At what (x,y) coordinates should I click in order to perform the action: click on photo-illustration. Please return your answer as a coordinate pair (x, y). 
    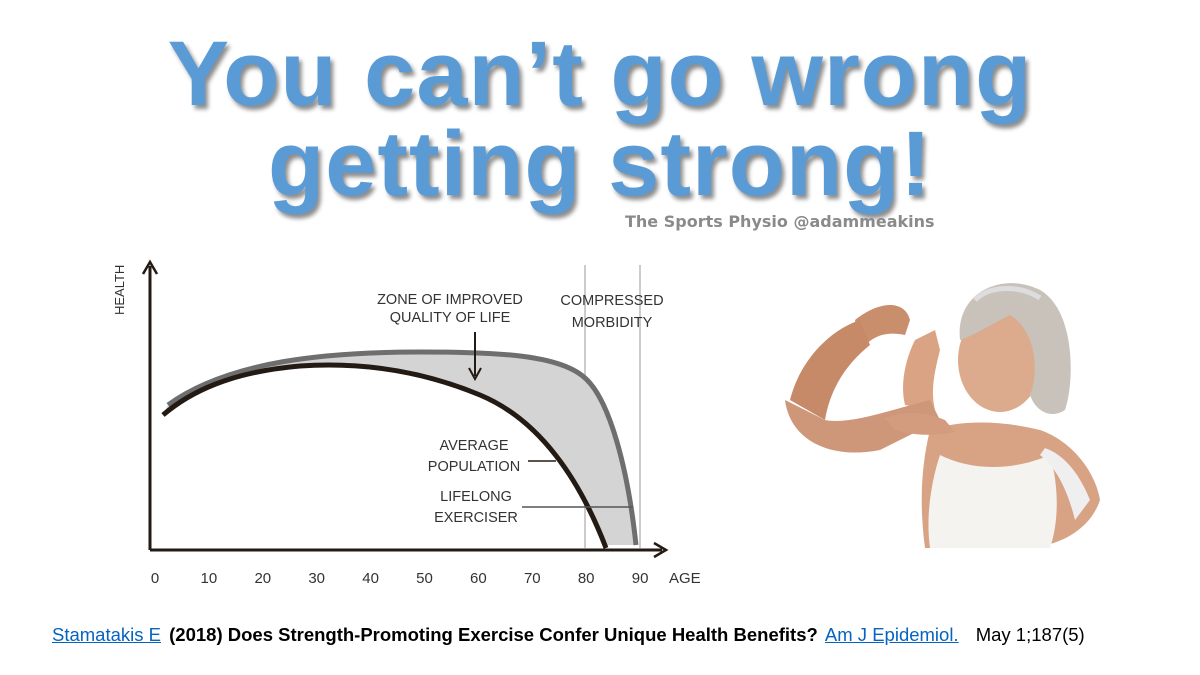
    Looking at the image, I should click on (942, 415).